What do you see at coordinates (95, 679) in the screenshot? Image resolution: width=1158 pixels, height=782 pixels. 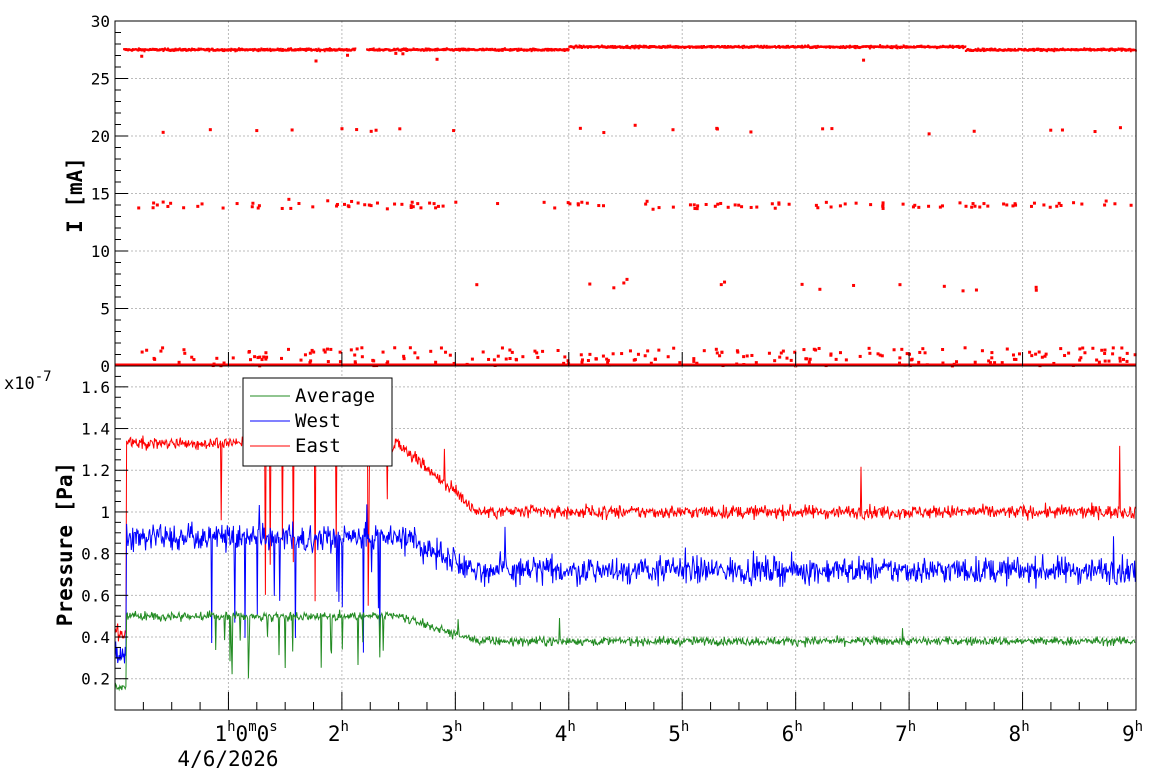 I see `pressure-y-tick-label: 0.2` at bounding box center [95, 679].